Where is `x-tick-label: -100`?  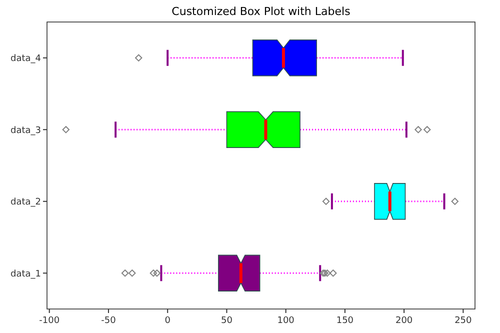 x-tick-label: -100 is located at coordinates (49, 321).